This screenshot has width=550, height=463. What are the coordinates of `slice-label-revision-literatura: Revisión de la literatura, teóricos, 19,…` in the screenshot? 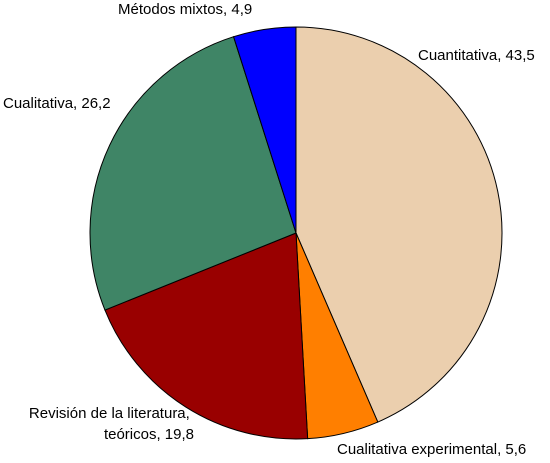 It's located at (111, 424).